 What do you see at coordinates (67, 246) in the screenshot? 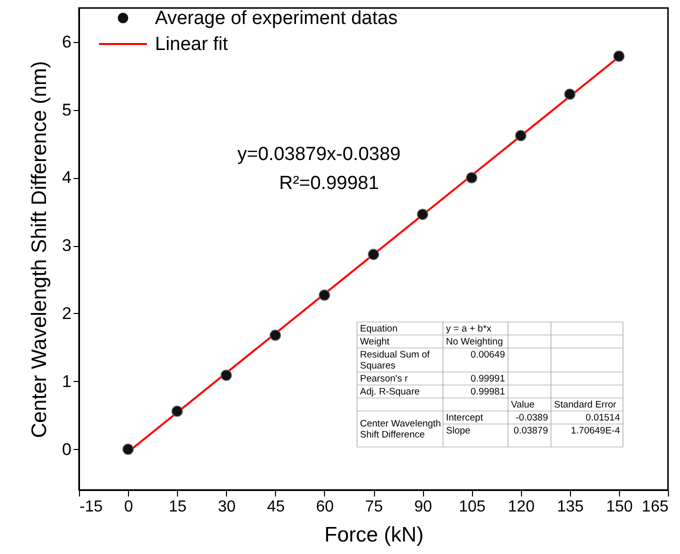
I see `y-tick-label: 3` at bounding box center [67, 246].